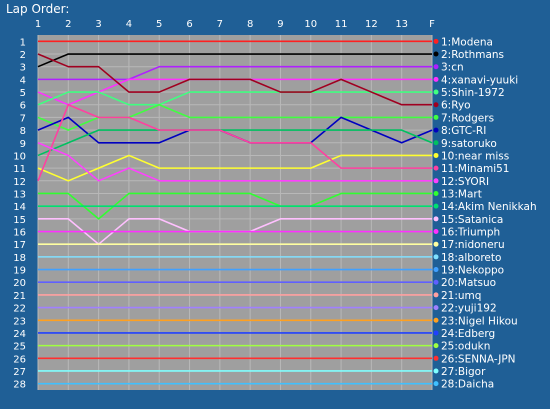  What do you see at coordinates (19, 156) in the screenshot?
I see `y-tick-label: 10` at bounding box center [19, 156].